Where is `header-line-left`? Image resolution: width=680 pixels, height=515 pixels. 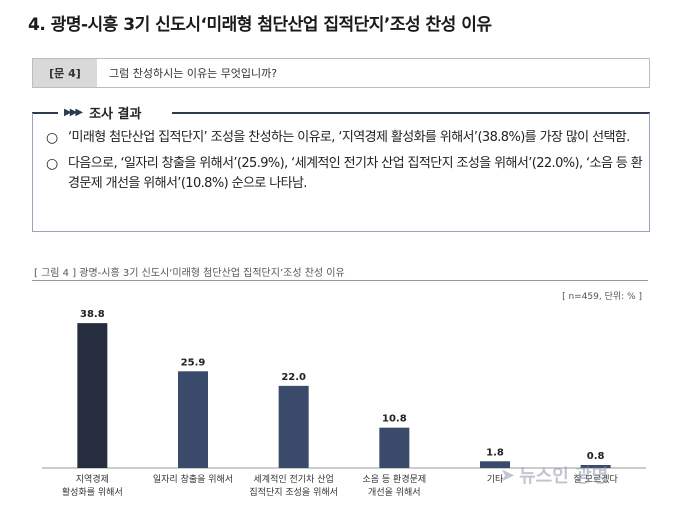
header-line-left is located at coordinates (45, 113).